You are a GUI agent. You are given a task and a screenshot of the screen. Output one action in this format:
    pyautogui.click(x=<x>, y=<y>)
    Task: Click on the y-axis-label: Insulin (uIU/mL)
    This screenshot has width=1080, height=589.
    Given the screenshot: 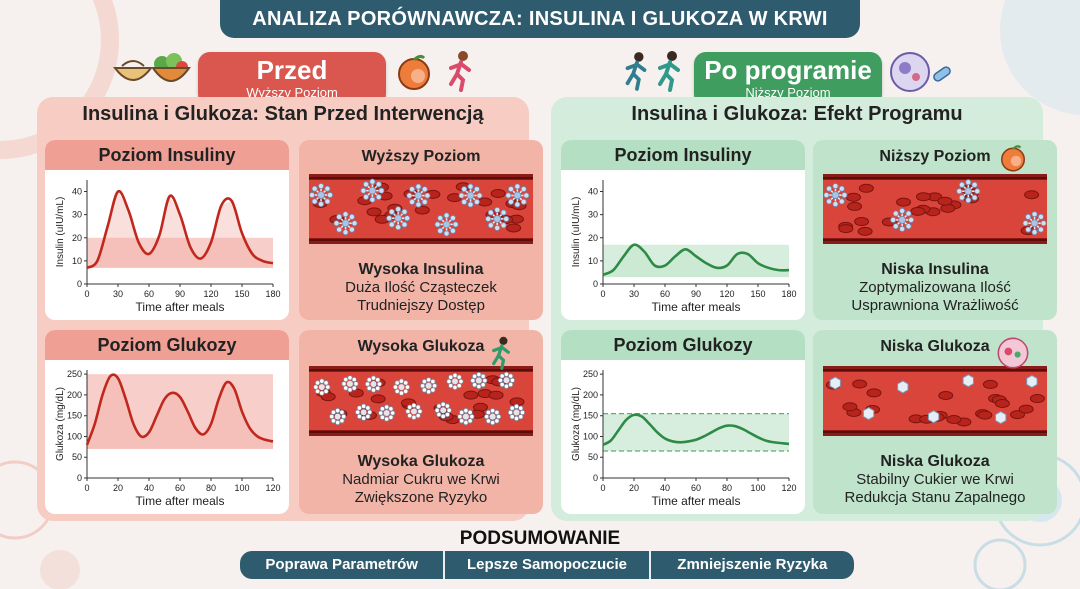 What is the action you would take?
    pyautogui.click(x=60, y=232)
    